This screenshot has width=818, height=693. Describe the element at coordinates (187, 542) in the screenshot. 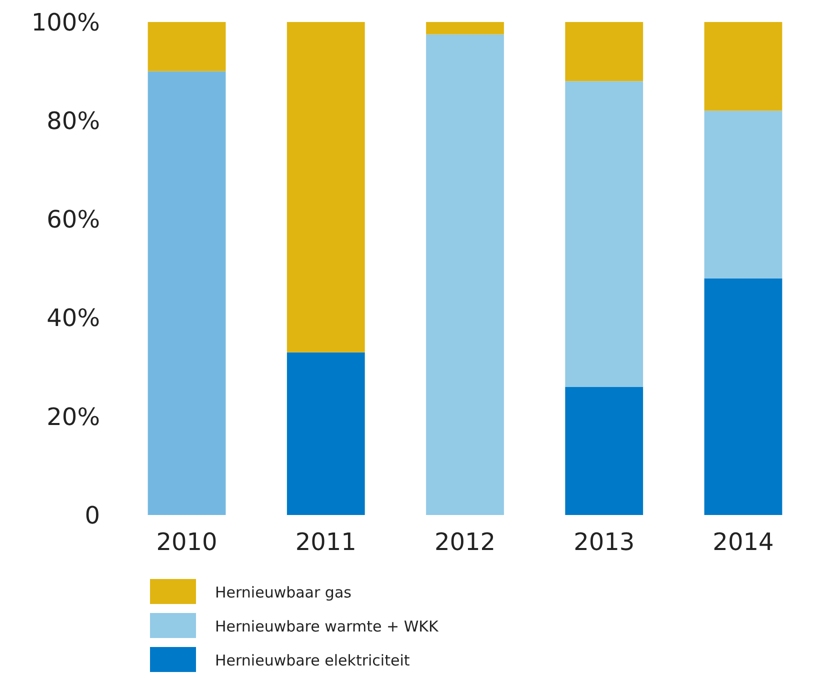

I see `x-tick-label: 2010` at that location.